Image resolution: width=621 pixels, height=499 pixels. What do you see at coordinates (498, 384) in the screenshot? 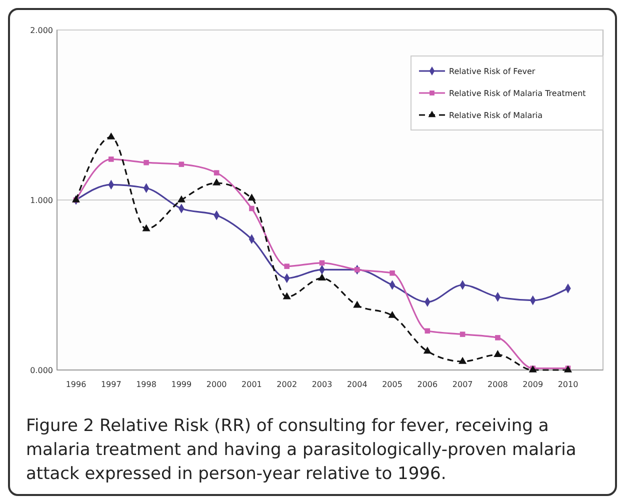
I see `x-tick-label: 2008` at bounding box center [498, 384].